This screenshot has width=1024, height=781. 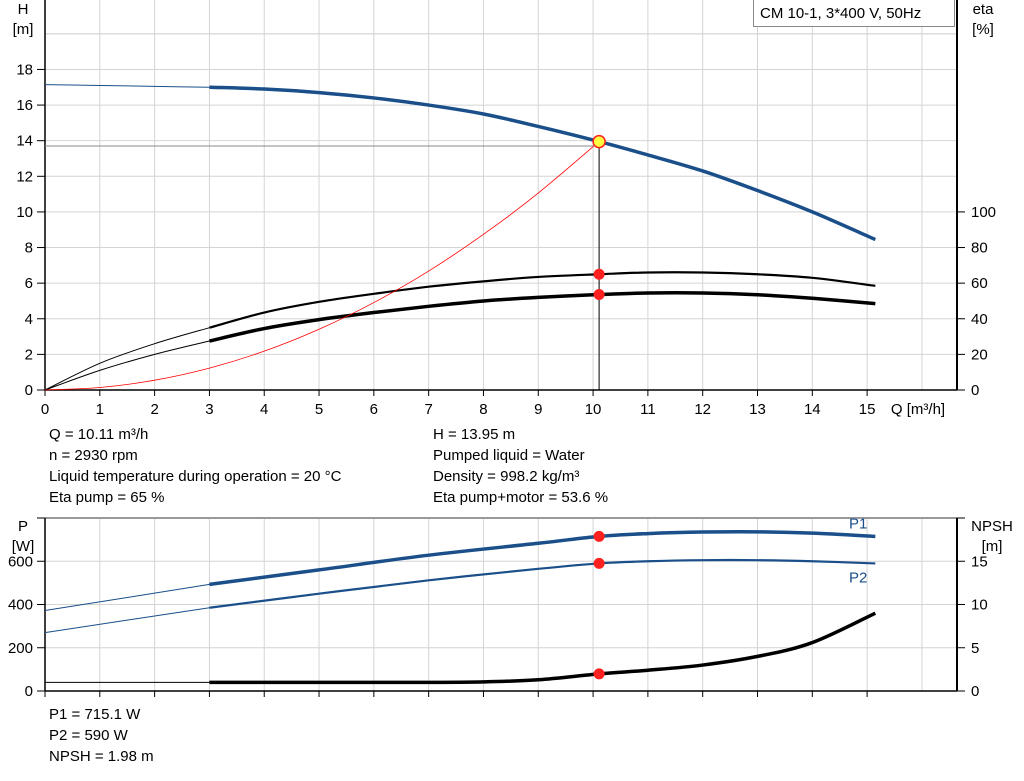 What do you see at coordinates (474, 434) in the screenshot?
I see `info-h: H = 13.95 m` at bounding box center [474, 434].